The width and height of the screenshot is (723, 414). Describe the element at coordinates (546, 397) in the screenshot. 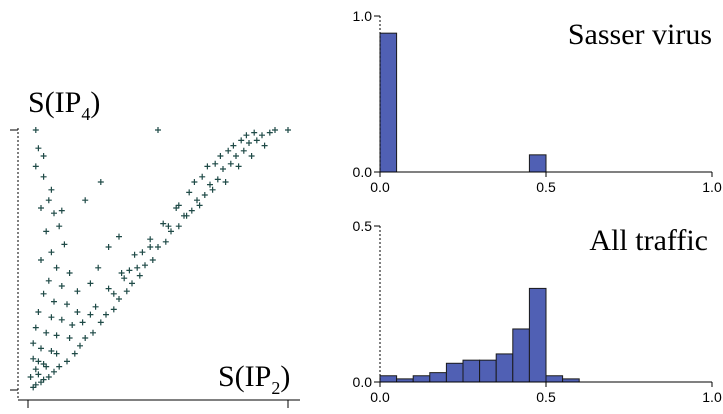

I see `all-traffic-xtick-label-1: 0.5` at that location.